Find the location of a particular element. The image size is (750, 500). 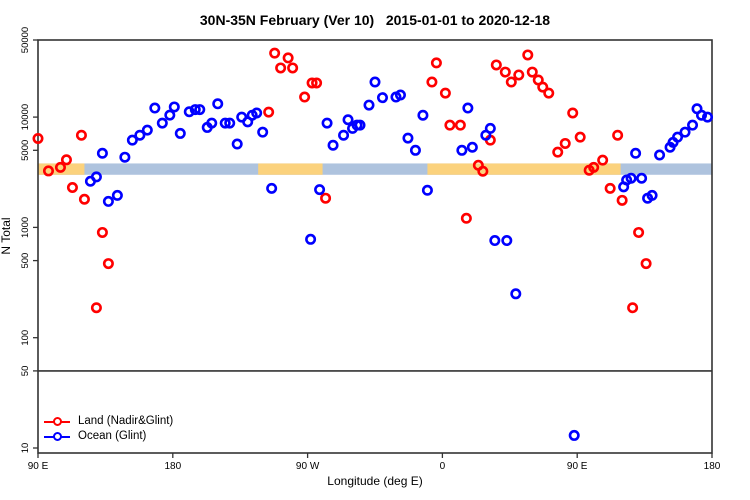

y-tick-label: 100 is located at coordinates (25, 338).